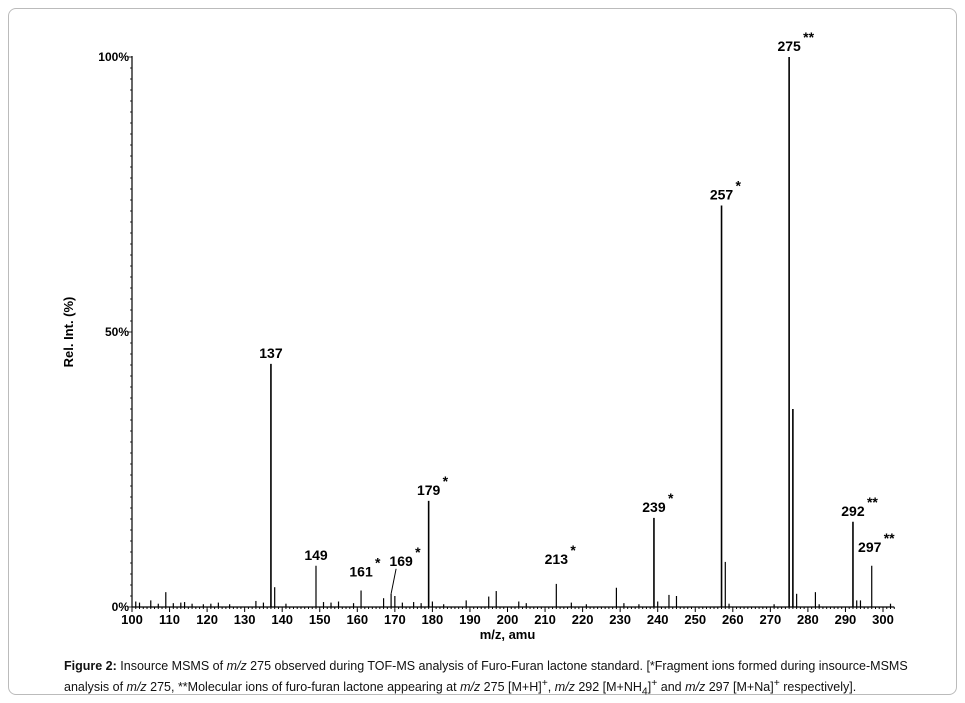 The image size is (965, 703). Describe the element at coordinates (282, 619) in the screenshot. I see `x-tick-label: 140` at that location.